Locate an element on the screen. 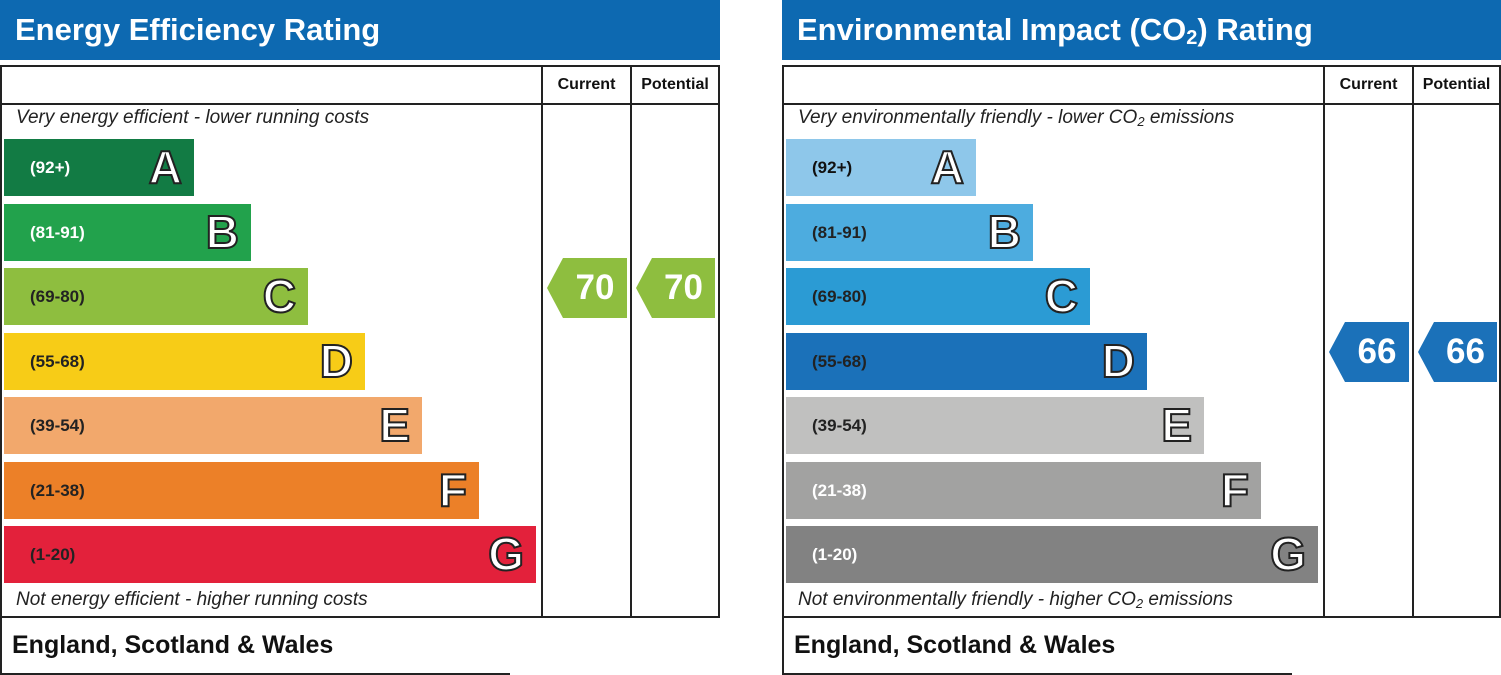 The height and width of the screenshot is (675, 1501). potential-rating-marker: 70 is located at coordinates (675, 287).